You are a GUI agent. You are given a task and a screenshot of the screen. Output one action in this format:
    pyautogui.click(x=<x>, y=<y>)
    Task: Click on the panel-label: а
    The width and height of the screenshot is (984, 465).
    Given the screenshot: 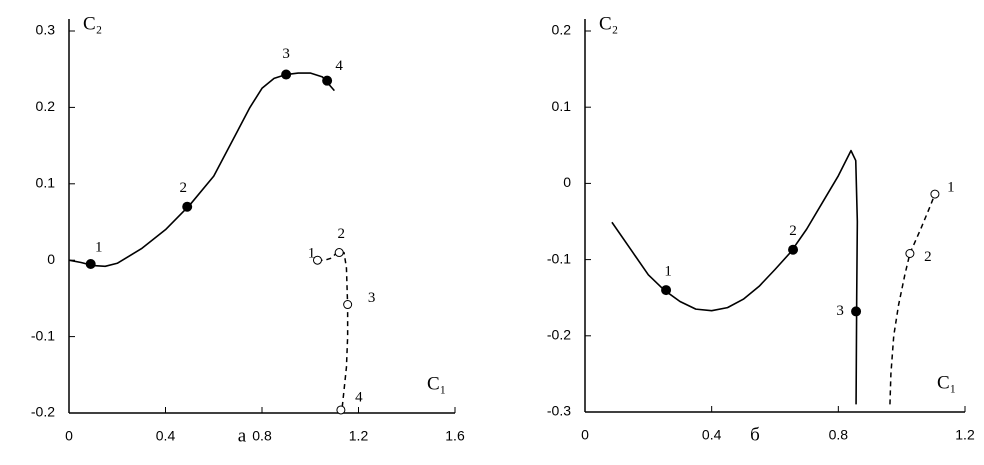 What is the action you would take?
    pyautogui.click(x=242, y=435)
    